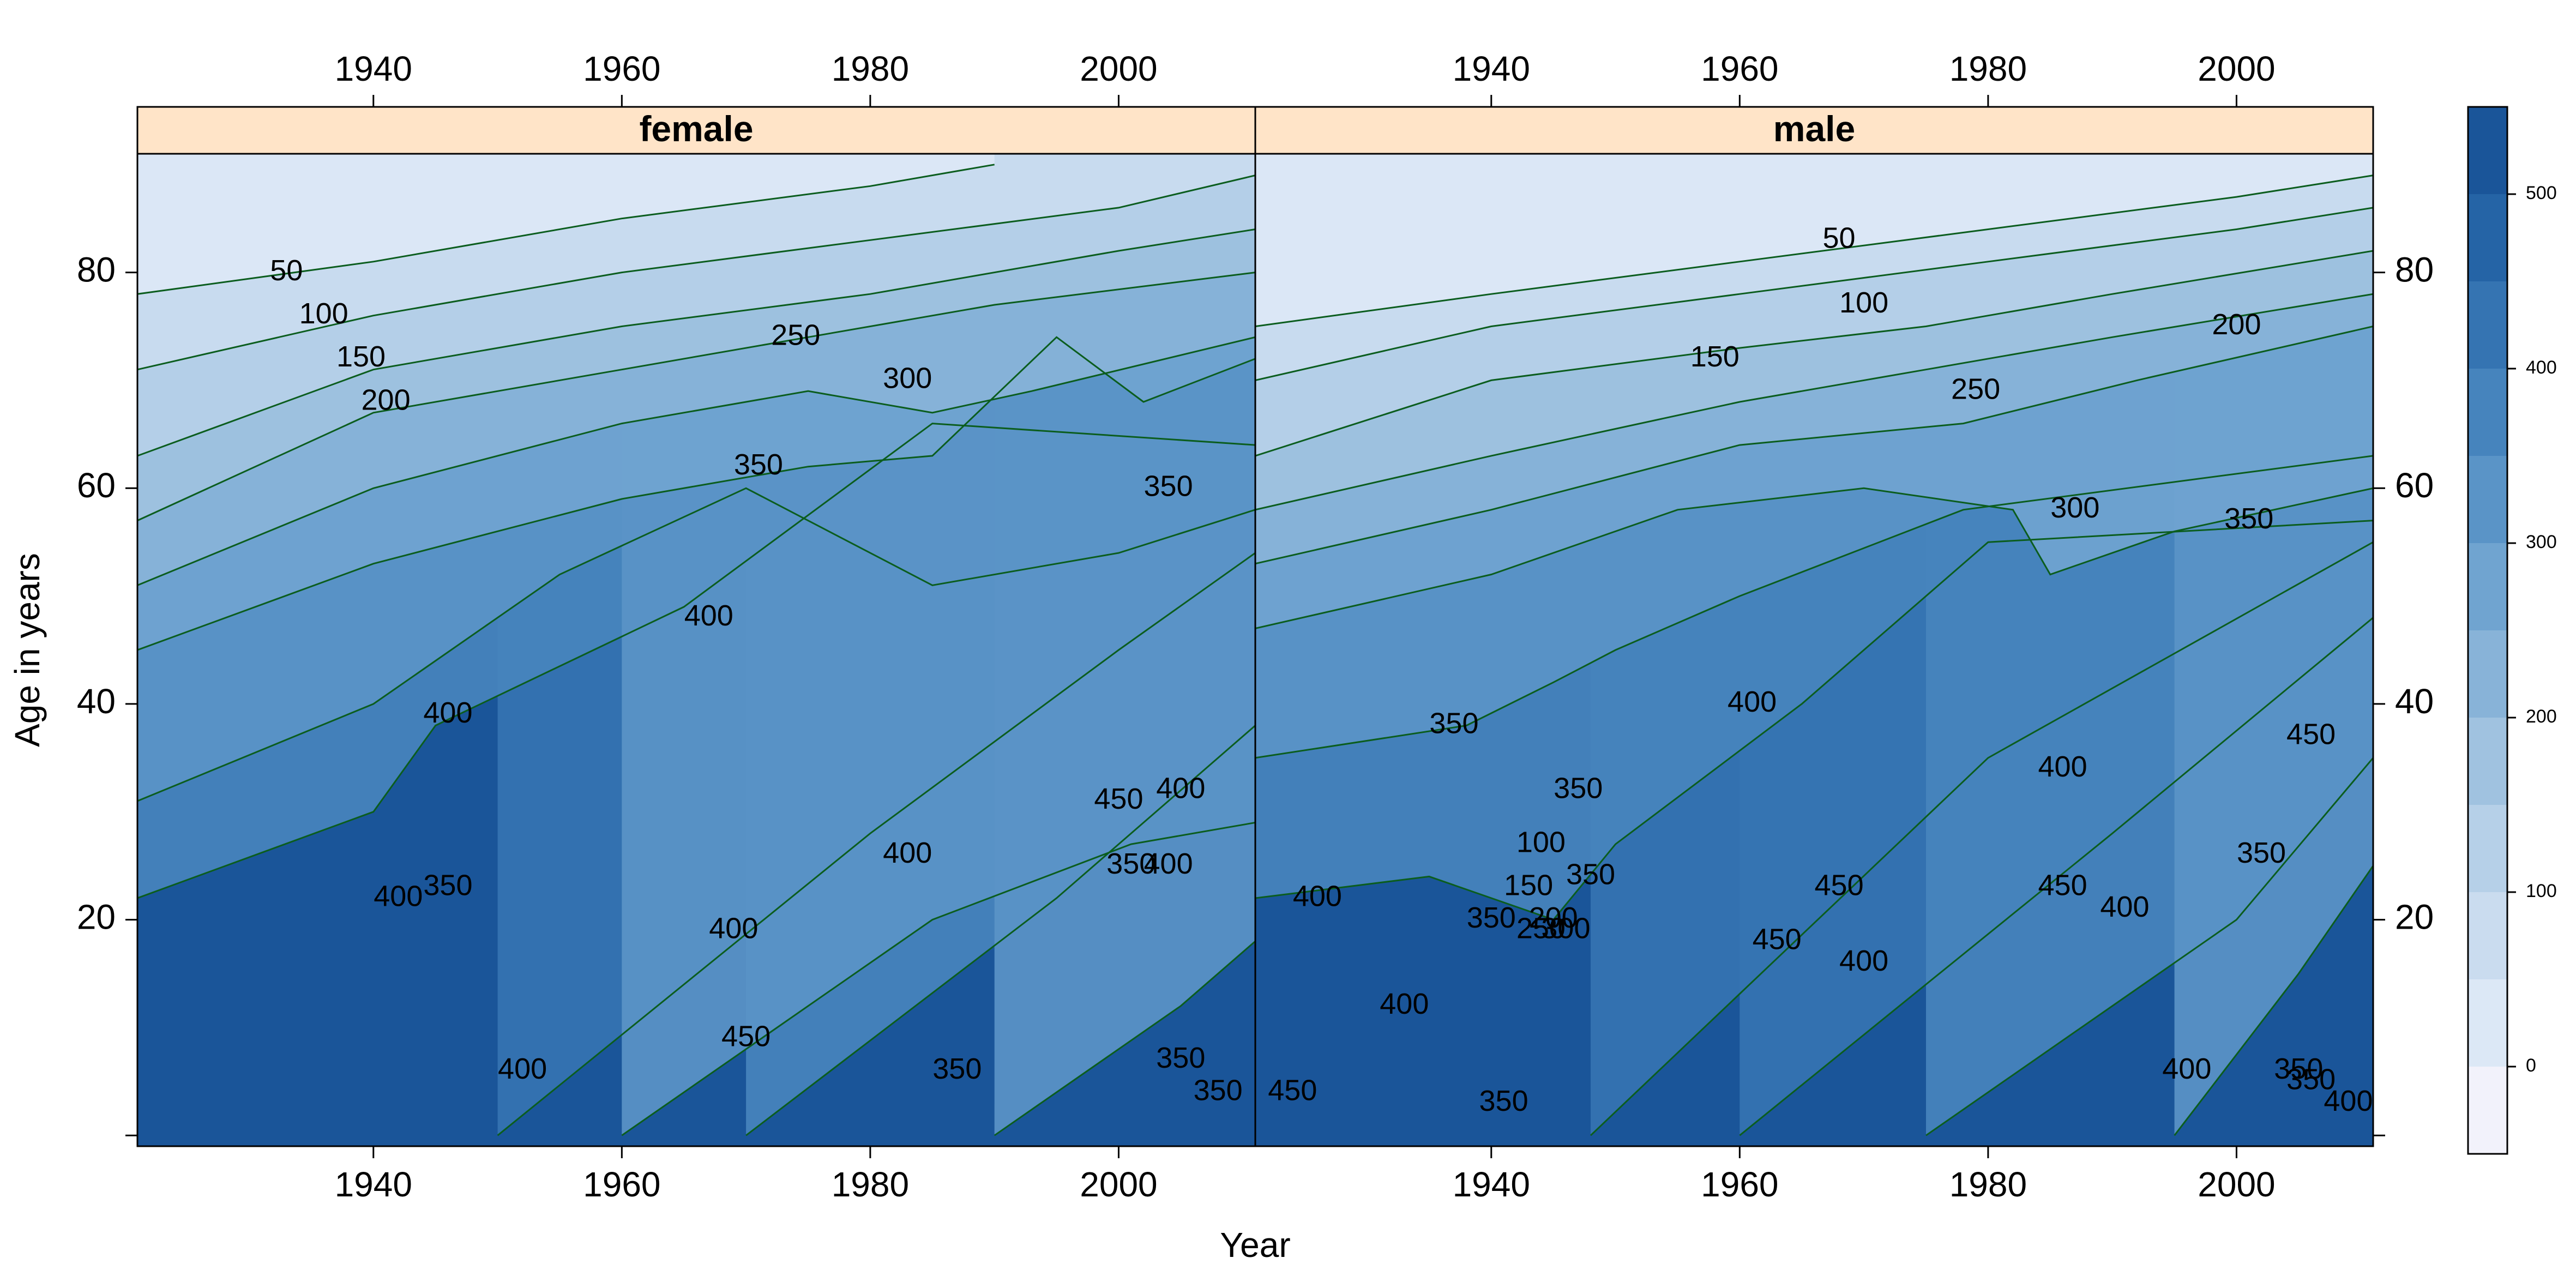 This screenshot has height=1288, width=2576. I want to click on x-tick-label-bottom: 1960, so click(1739, 1184).